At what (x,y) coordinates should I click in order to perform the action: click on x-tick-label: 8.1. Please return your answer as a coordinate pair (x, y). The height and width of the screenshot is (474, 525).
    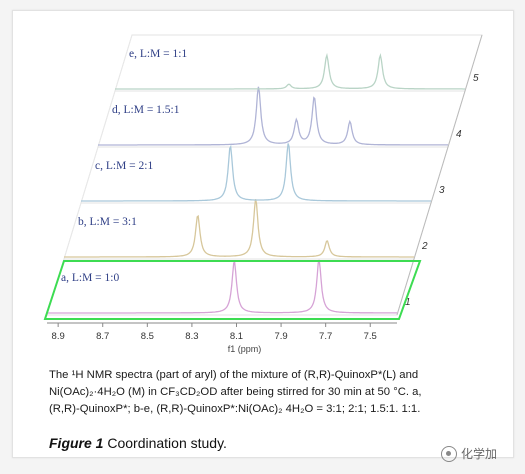
    Looking at the image, I should click on (236, 336).